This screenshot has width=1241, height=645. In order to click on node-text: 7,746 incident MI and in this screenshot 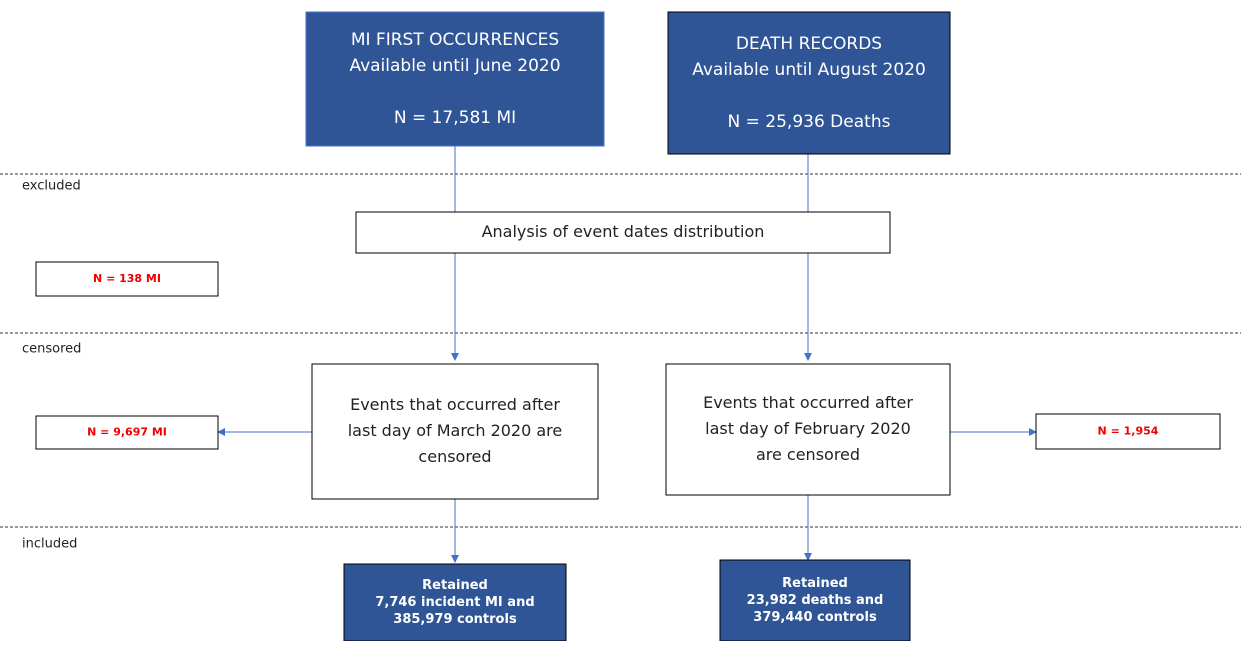, I will do `click(454, 602)`.